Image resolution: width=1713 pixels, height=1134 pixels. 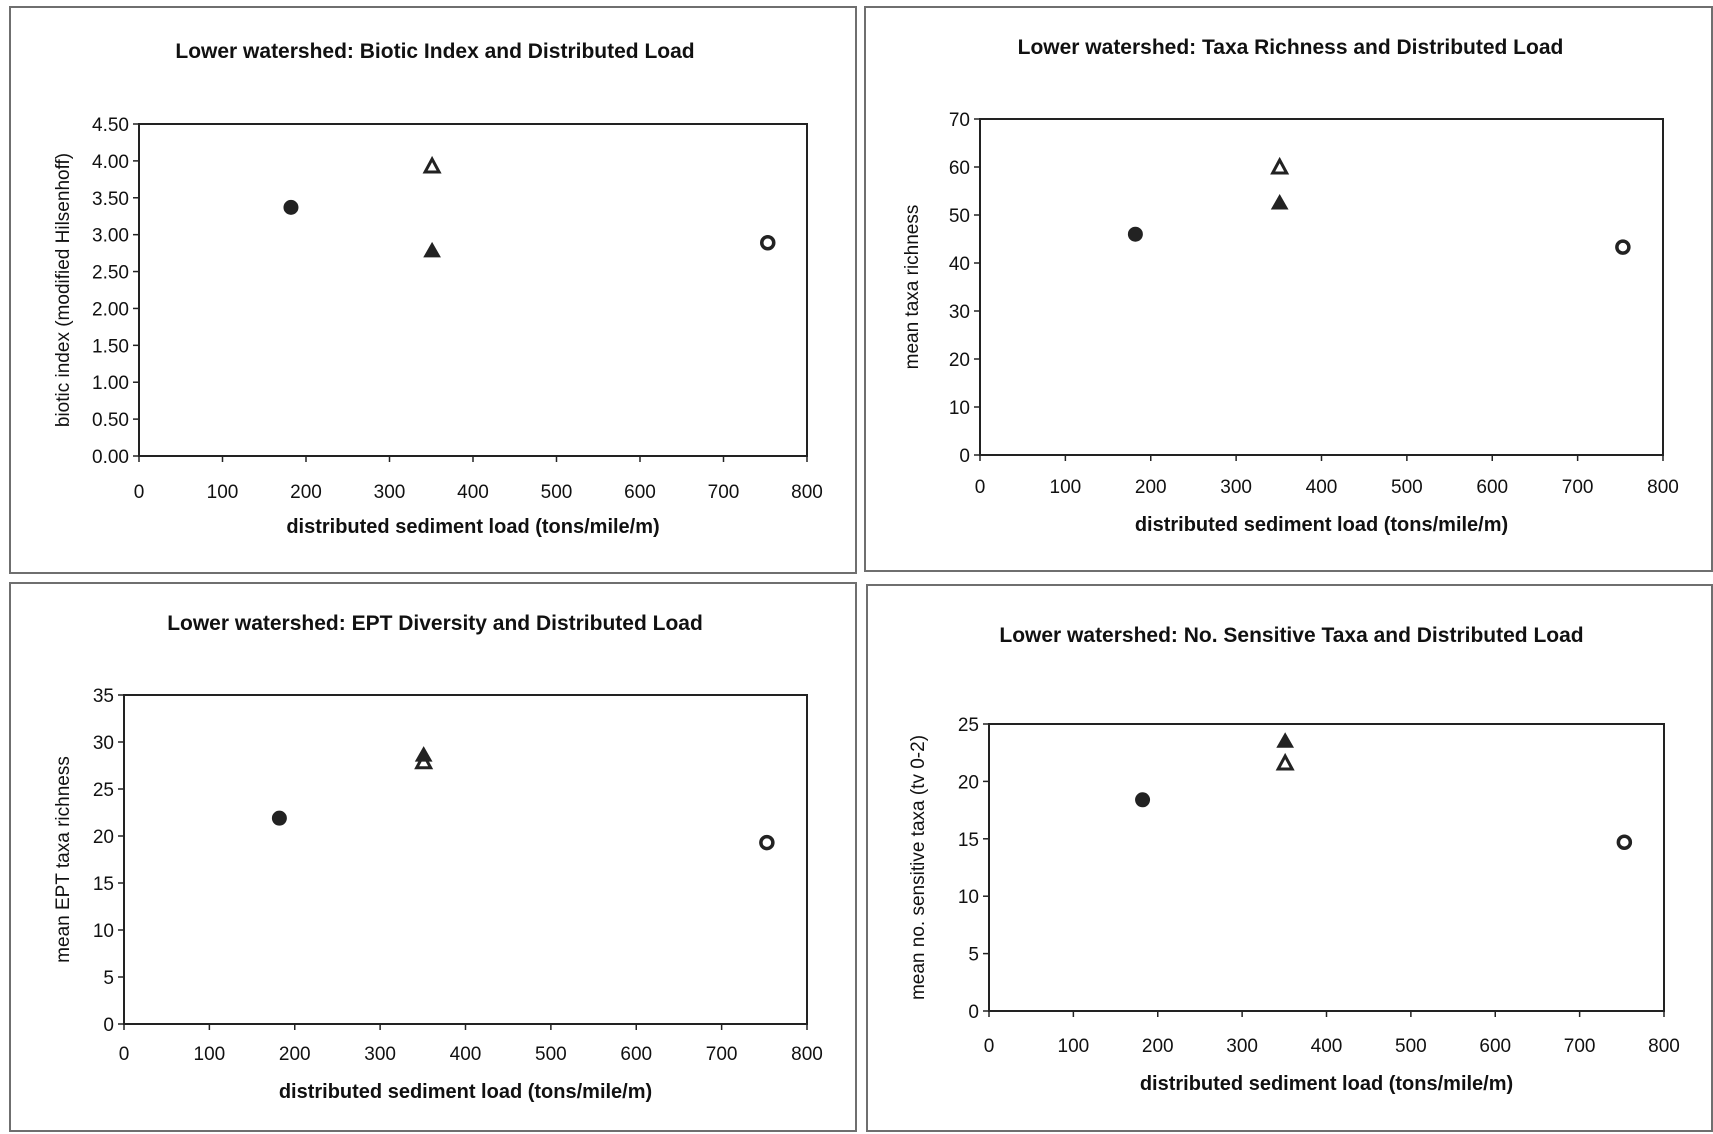 I want to click on y-tick-label: 3.50, so click(x=110, y=199).